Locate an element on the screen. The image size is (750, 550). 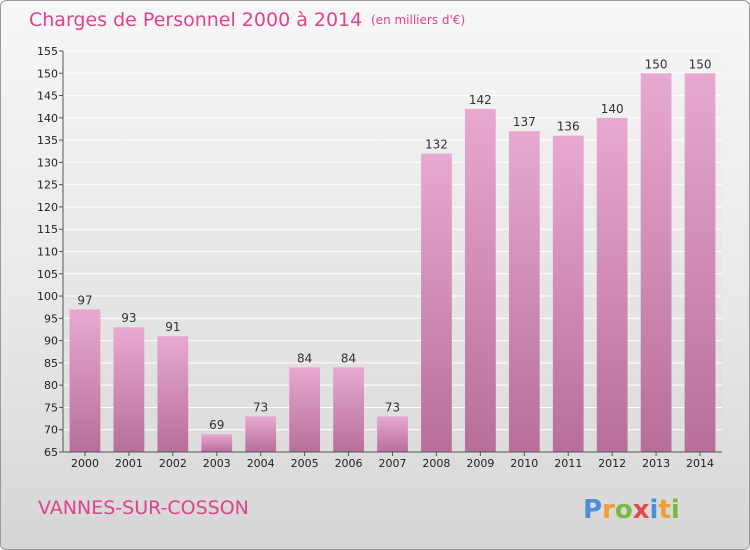
bar-value-label: 93 is located at coordinates (128, 318).